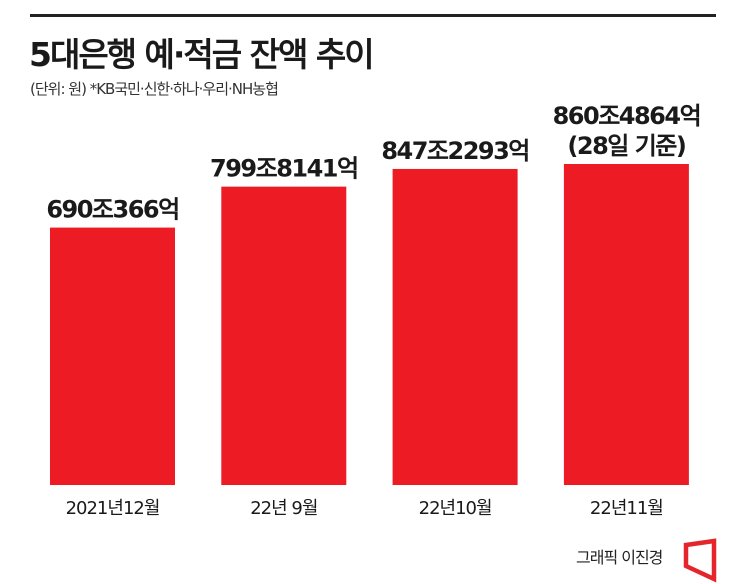 The image size is (745, 584). I want to click on value-label: 847조2293억, so click(455, 151).